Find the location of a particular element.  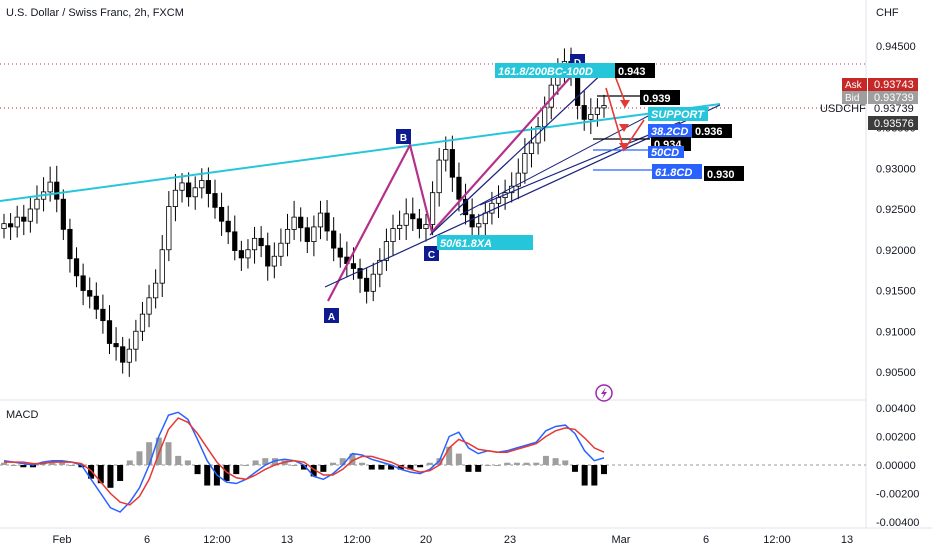

symbol-badge: USDCHF 0.93739 is located at coordinates (867, 109).